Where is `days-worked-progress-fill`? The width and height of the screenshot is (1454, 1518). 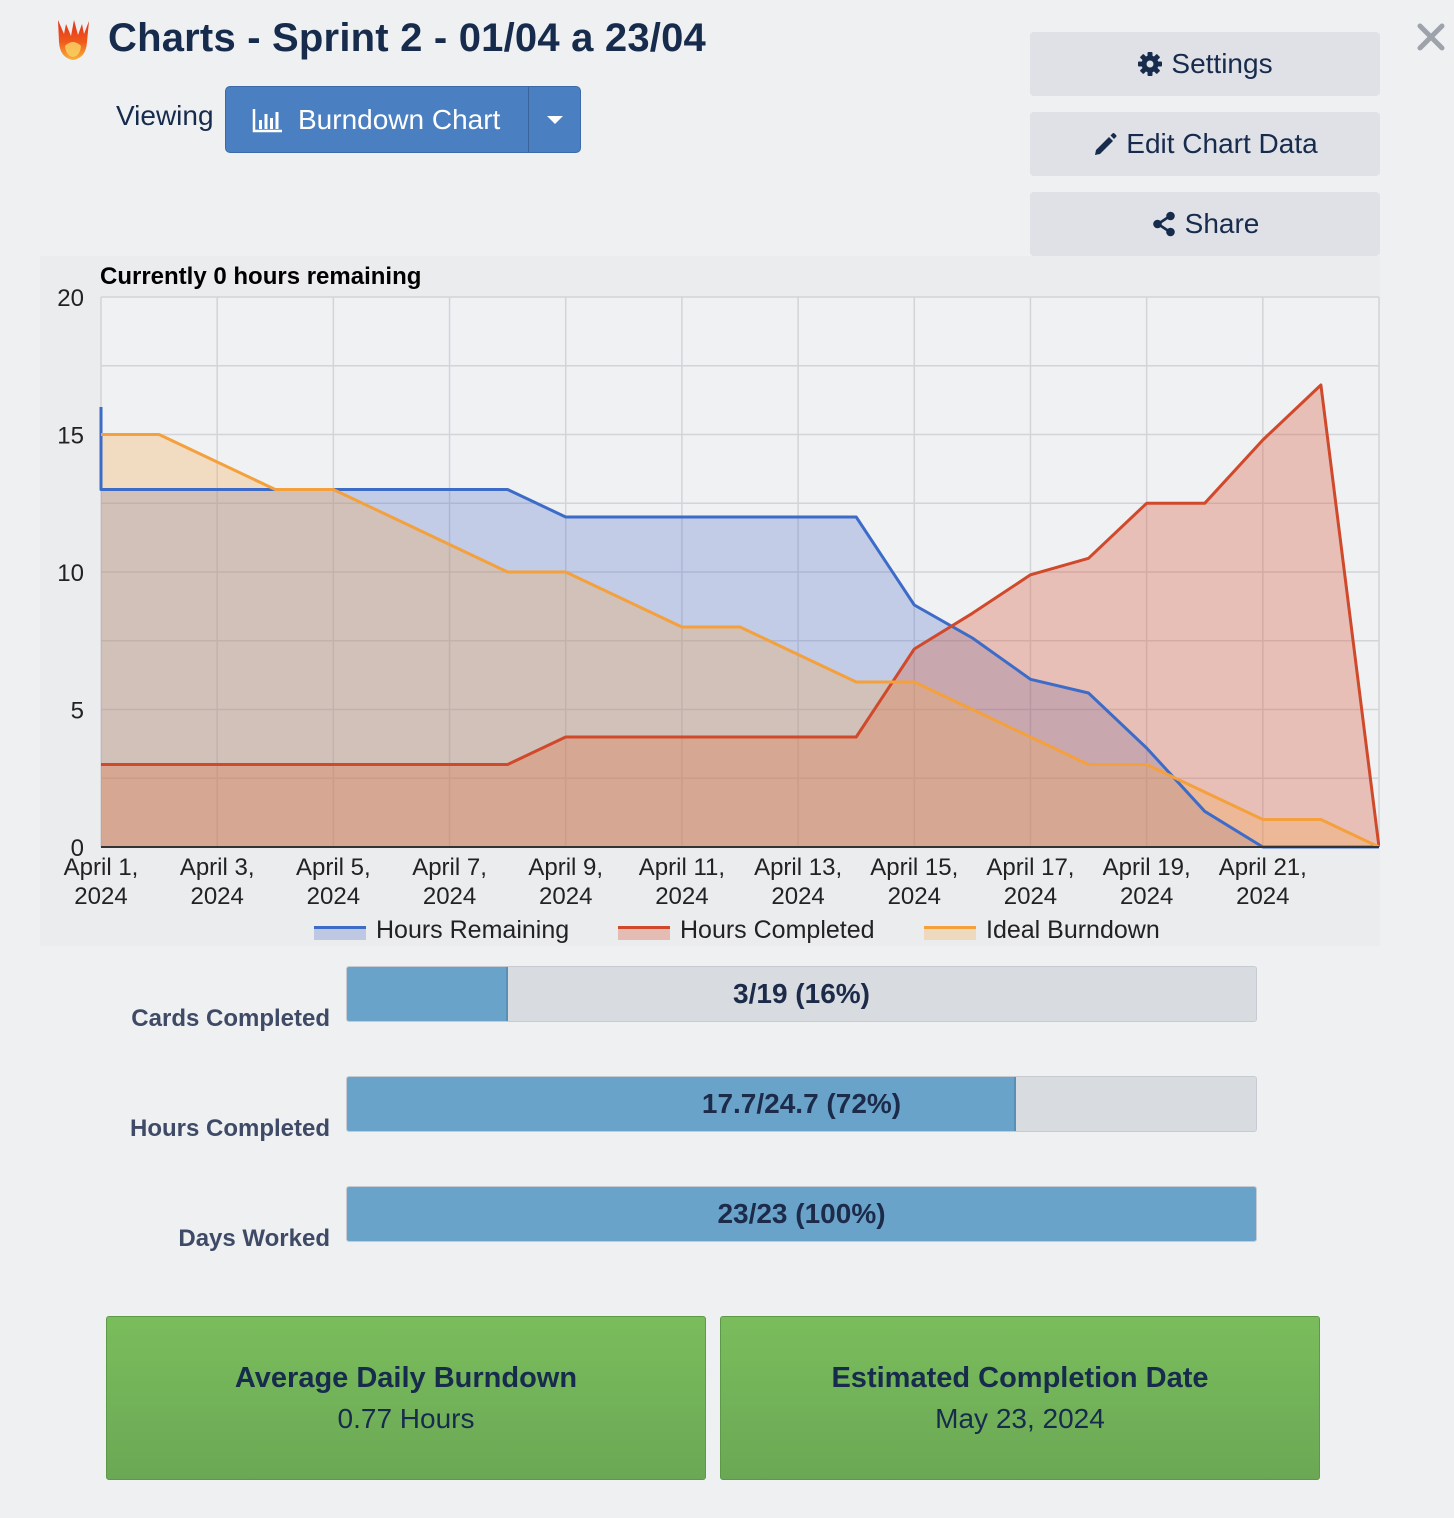
days-worked-progress-fill is located at coordinates (801, 1214).